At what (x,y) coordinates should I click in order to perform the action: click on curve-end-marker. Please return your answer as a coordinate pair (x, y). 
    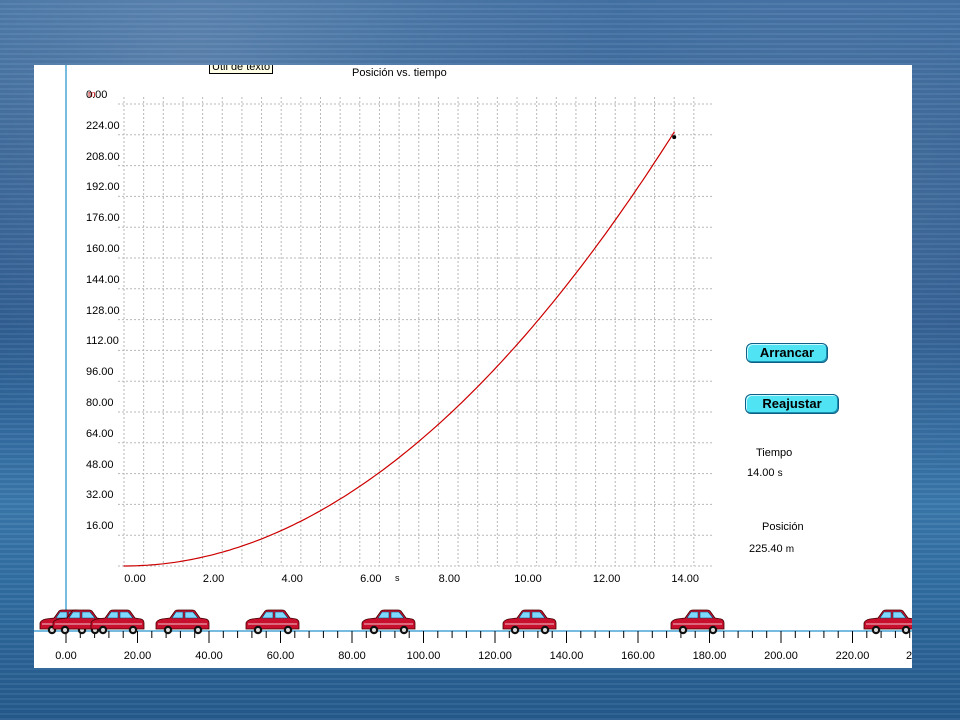
    Looking at the image, I should click on (674, 137).